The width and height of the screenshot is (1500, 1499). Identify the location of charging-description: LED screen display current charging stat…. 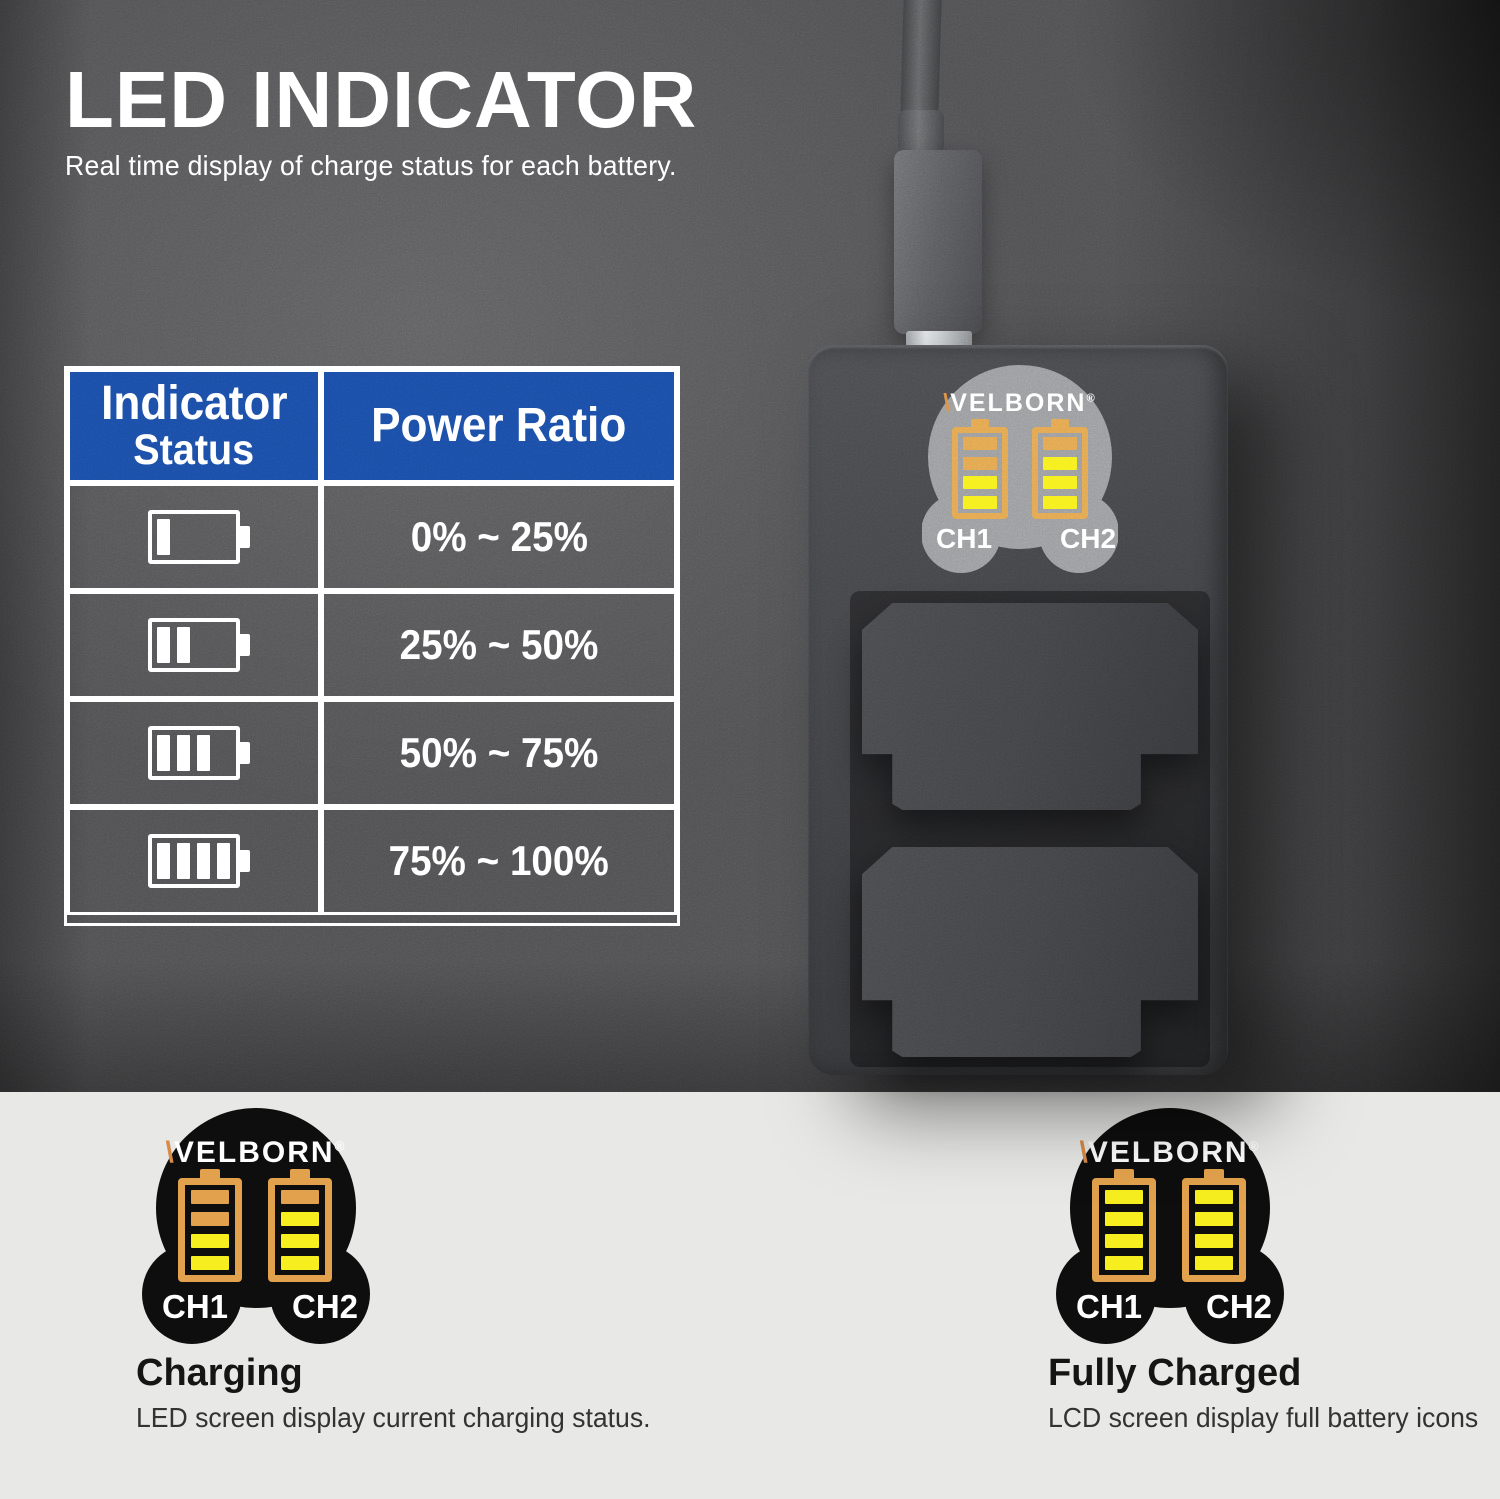
(393, 1417).